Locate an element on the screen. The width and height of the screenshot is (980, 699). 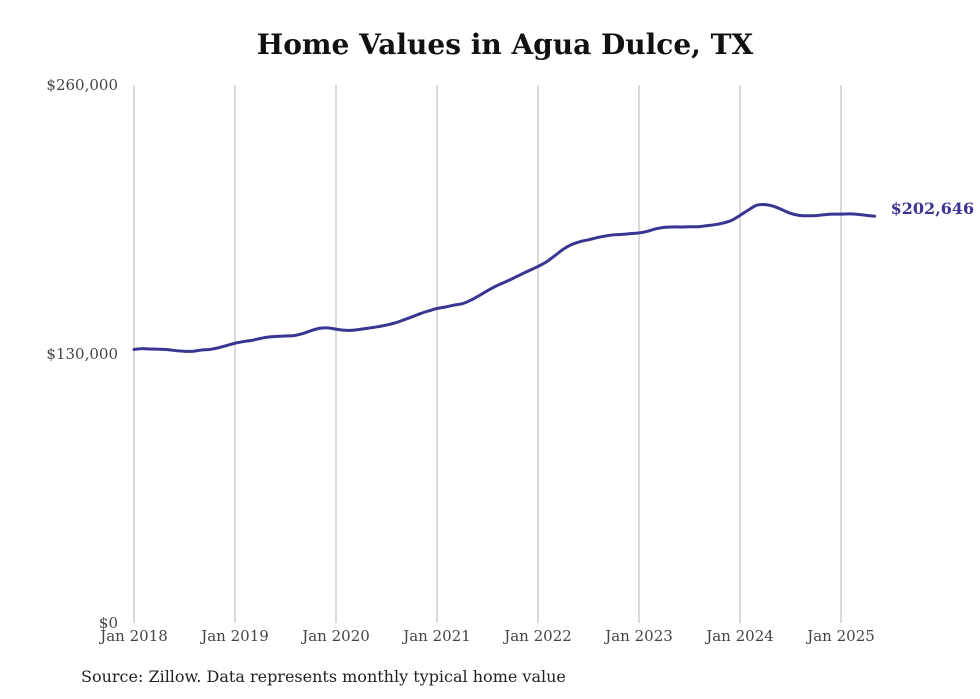
x-tick-label: Jan 2022 is located at coordinates (537, 636).